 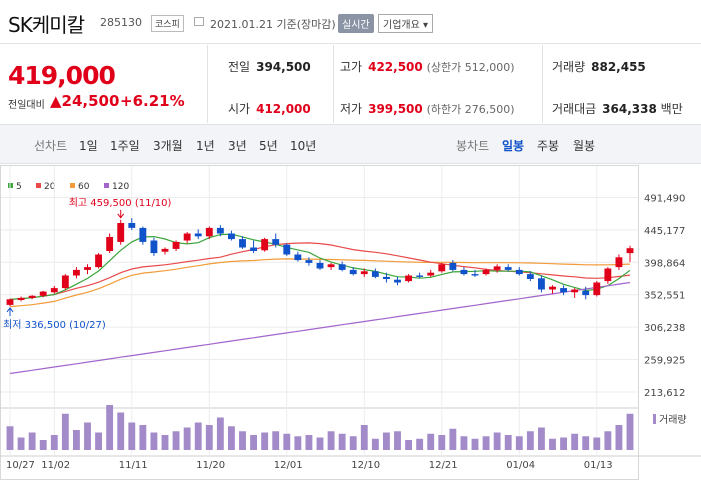 What do you see at coordinates (88, 146) in the screenshot?
I see `tab-1day: 1일` at bounding box center [88, 146].